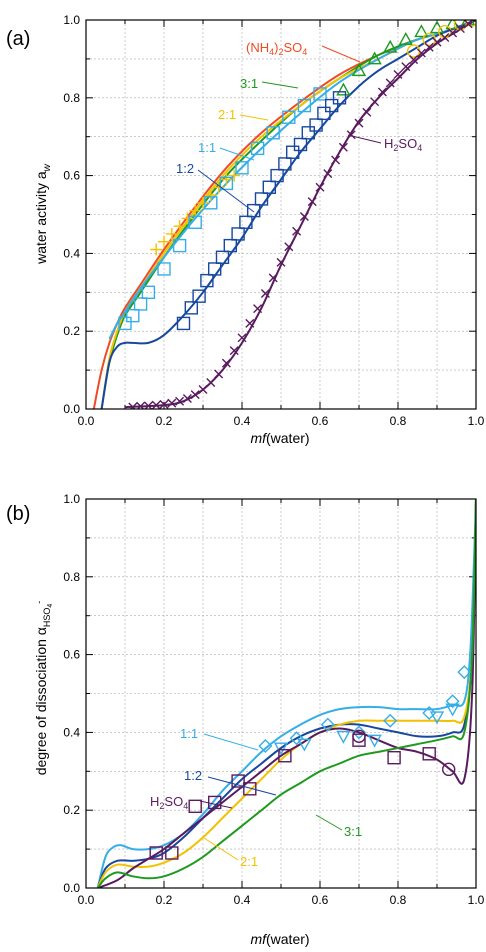 The image size is (486, 952). Describe the element at coordinates (407, 143) in the screenshot. I see `label-h2so4-a-b: SO` at that location.